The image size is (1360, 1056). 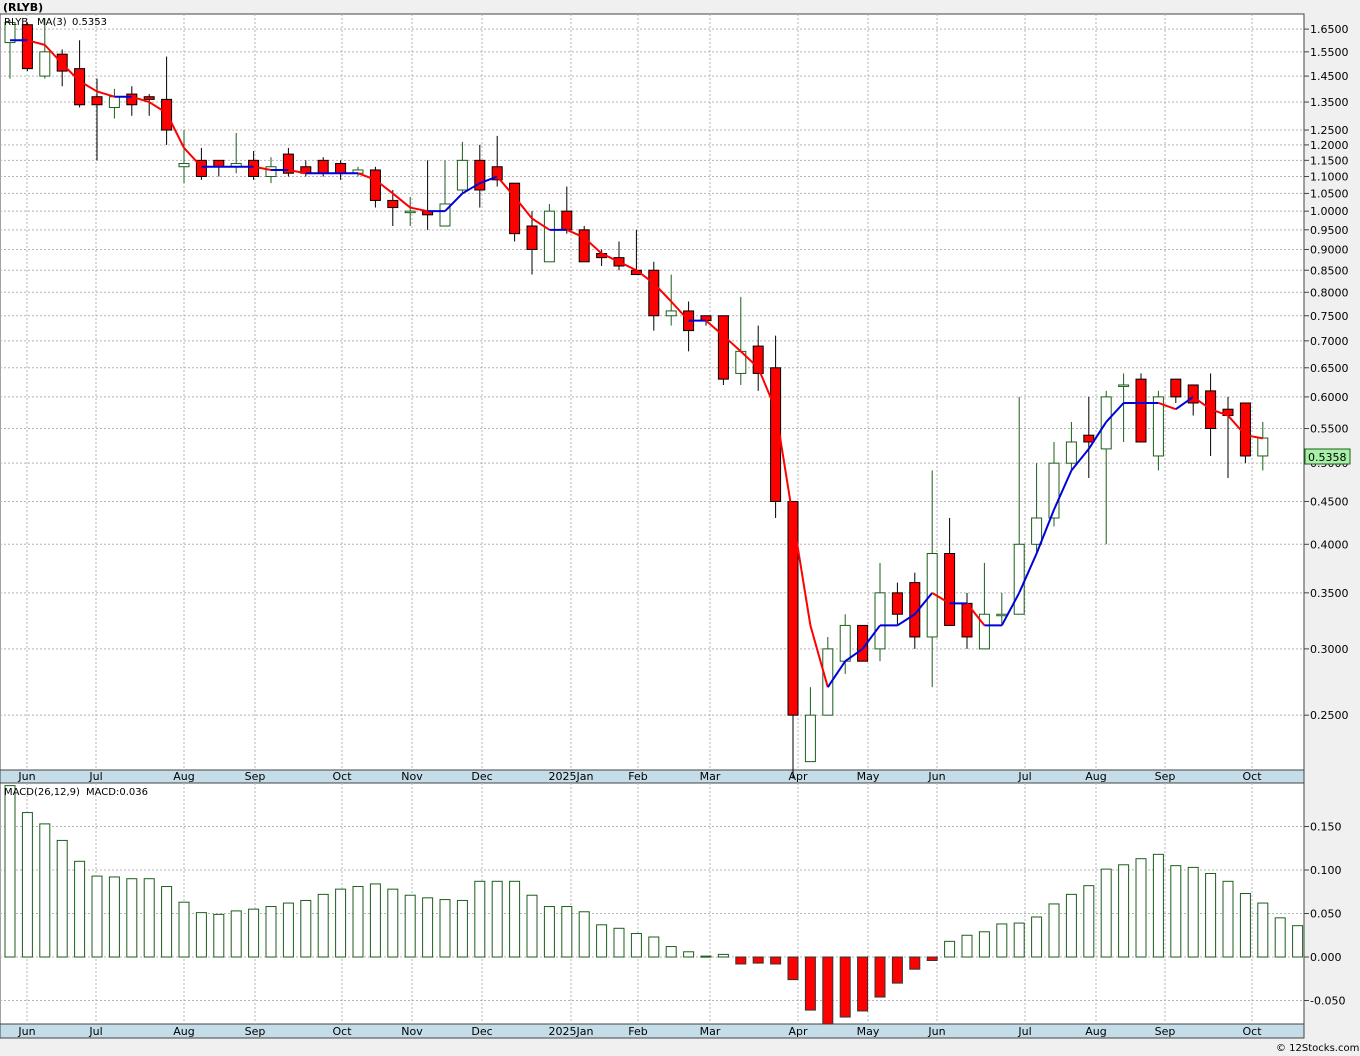 I want to click on date-label: Mar, so click(x=710, y=1031).